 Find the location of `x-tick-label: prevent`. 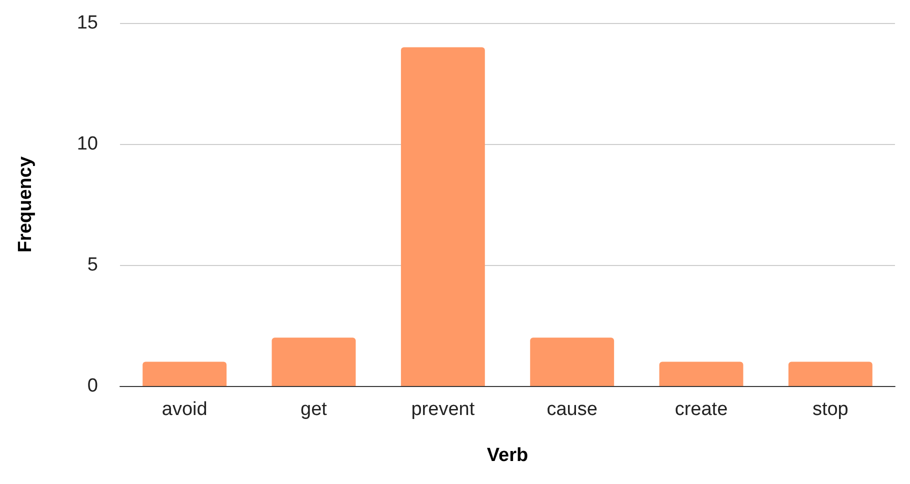

x-tick-label: prevent is located at coordinates (443, 409).